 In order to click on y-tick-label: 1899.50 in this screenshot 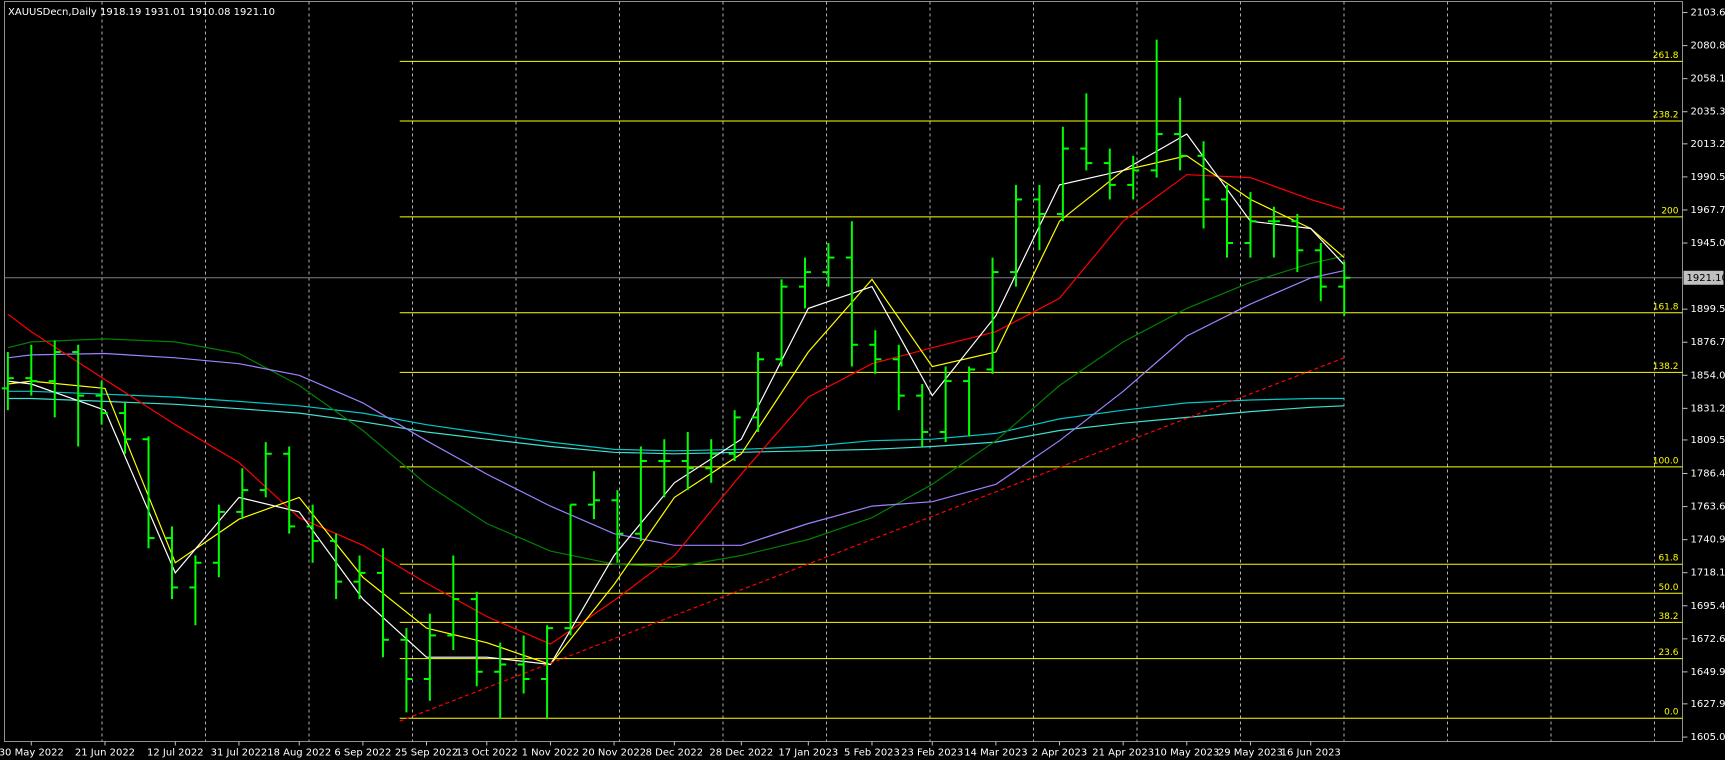, I will do `click(1708, 309)`.